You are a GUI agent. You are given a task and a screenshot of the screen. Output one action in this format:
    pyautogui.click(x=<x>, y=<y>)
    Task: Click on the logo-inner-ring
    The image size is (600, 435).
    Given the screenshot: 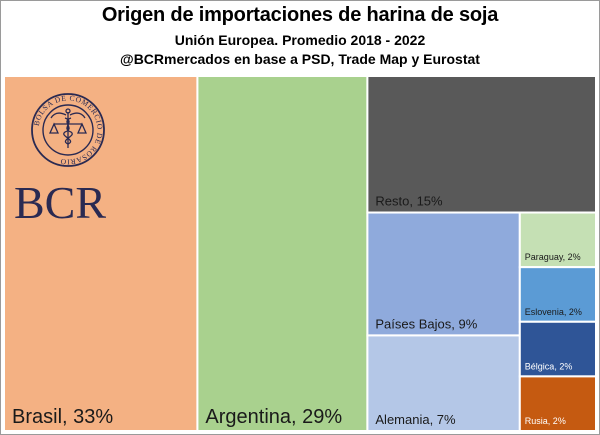 What is the action you would take?
    pyautogui.click(x=68, y=130)
    